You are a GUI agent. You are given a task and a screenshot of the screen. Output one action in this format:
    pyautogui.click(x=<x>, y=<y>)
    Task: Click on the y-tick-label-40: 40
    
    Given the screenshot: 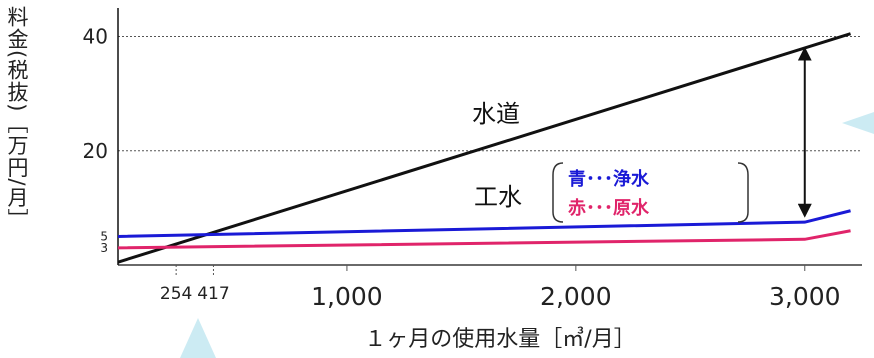 What is the action you would take?
    pyautogui.click(x=95, y=37)
    